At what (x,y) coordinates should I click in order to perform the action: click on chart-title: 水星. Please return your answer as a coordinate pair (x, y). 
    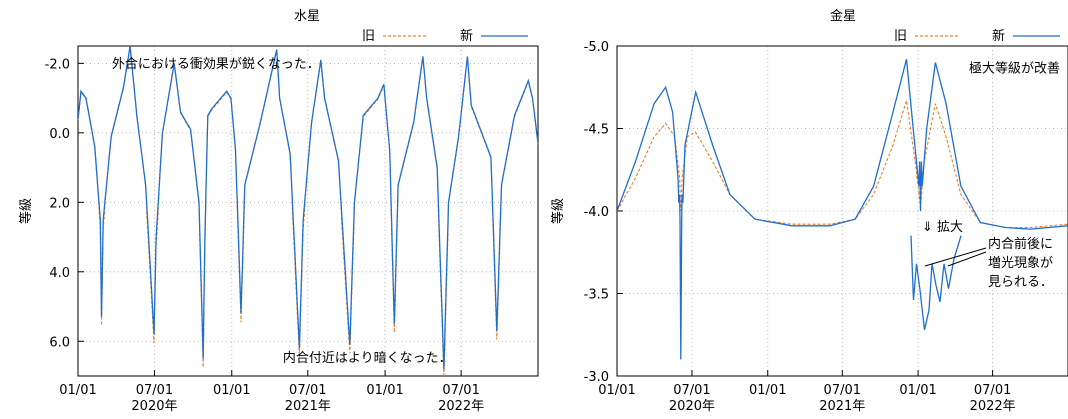
    Looking at the image, I should click on (307, 16).